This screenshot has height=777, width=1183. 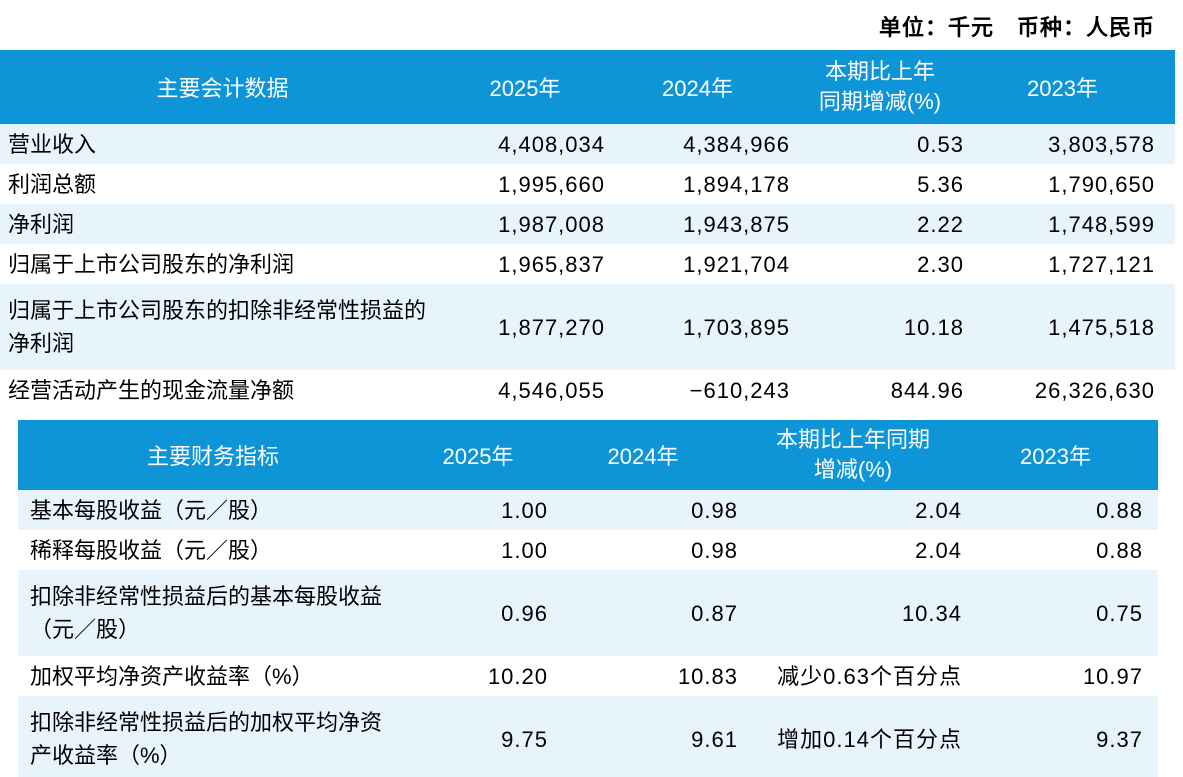 What do you see at coordinates (1119, 613) in the screenshot?
I see `value-2023: 0.75` at bounding box center [1119, 613].